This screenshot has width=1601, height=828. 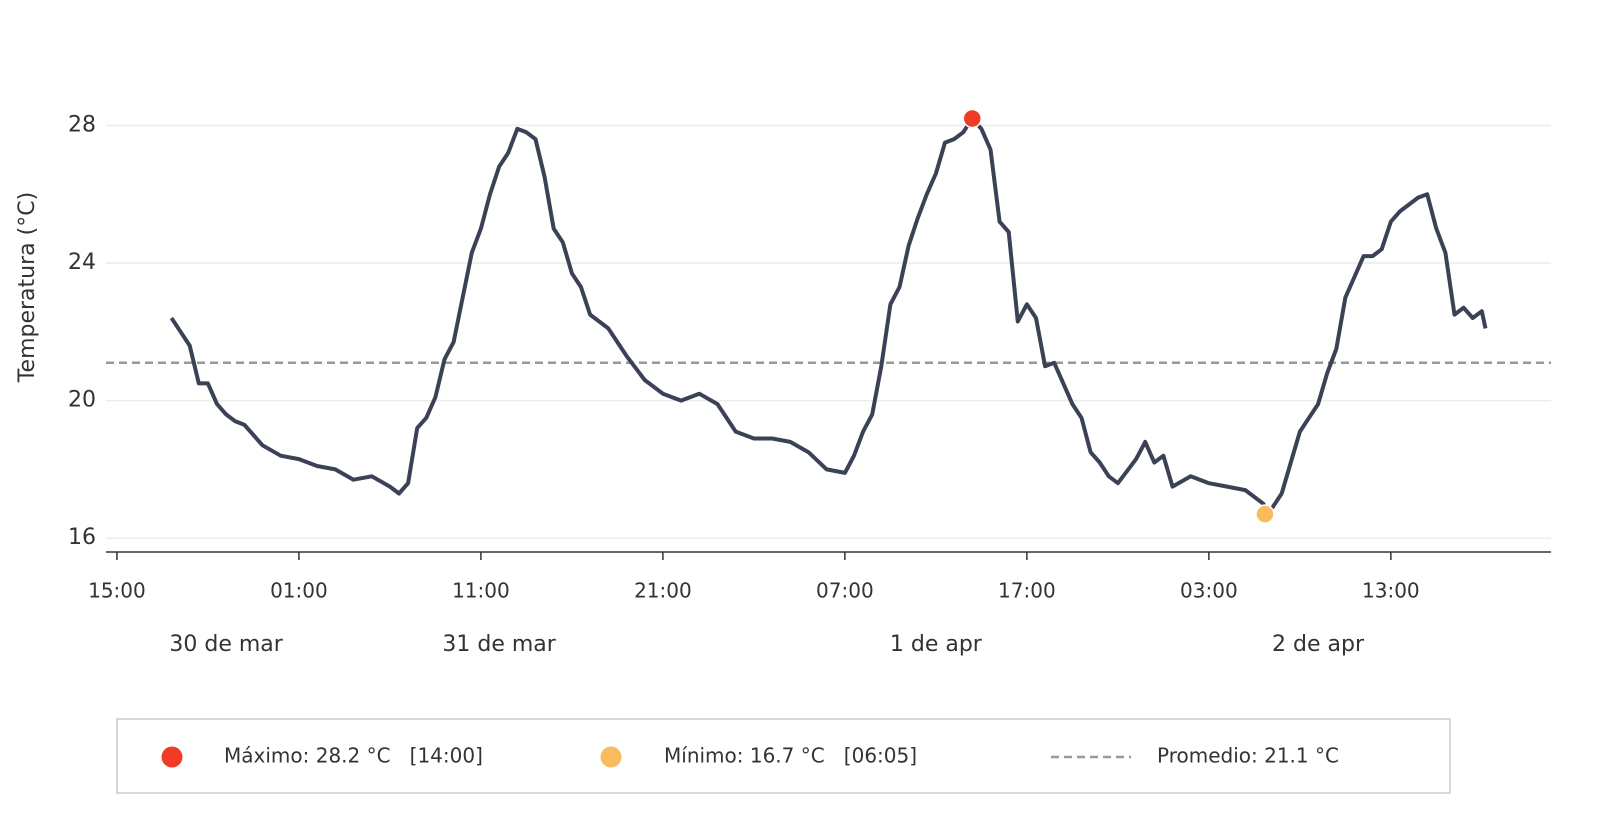 What do you see at coordinates (82, 400) in the screenshot?
I see `y-tick-label: 20` at bounding box center [82, 400].